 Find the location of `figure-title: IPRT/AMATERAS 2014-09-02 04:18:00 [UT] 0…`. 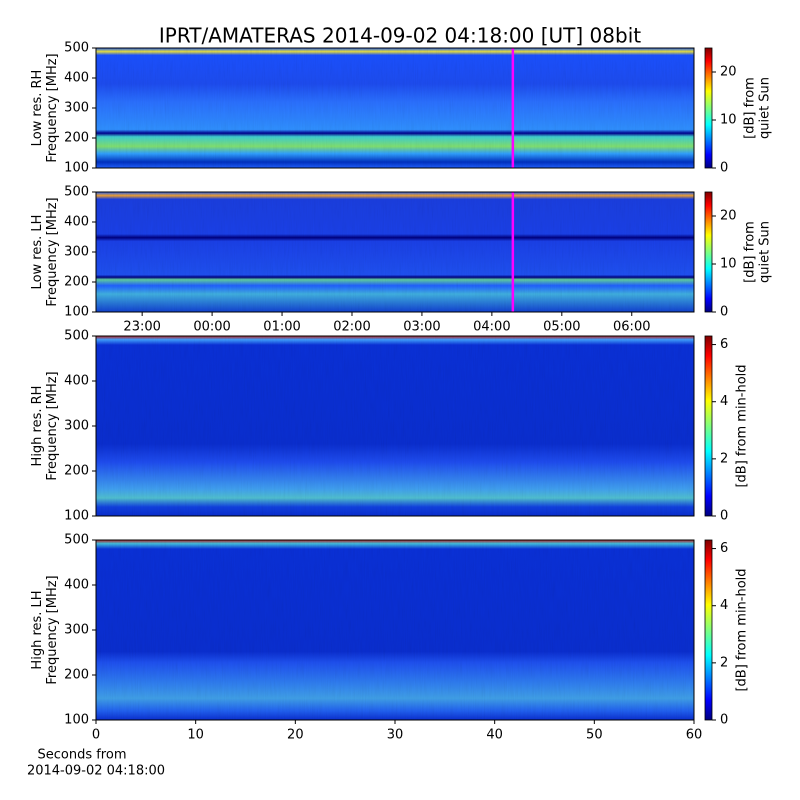

figure-title: IPRT/AMATERAS 2014-09-02 04:18:00 [UT] 0… is located at coordinates (400, 36).